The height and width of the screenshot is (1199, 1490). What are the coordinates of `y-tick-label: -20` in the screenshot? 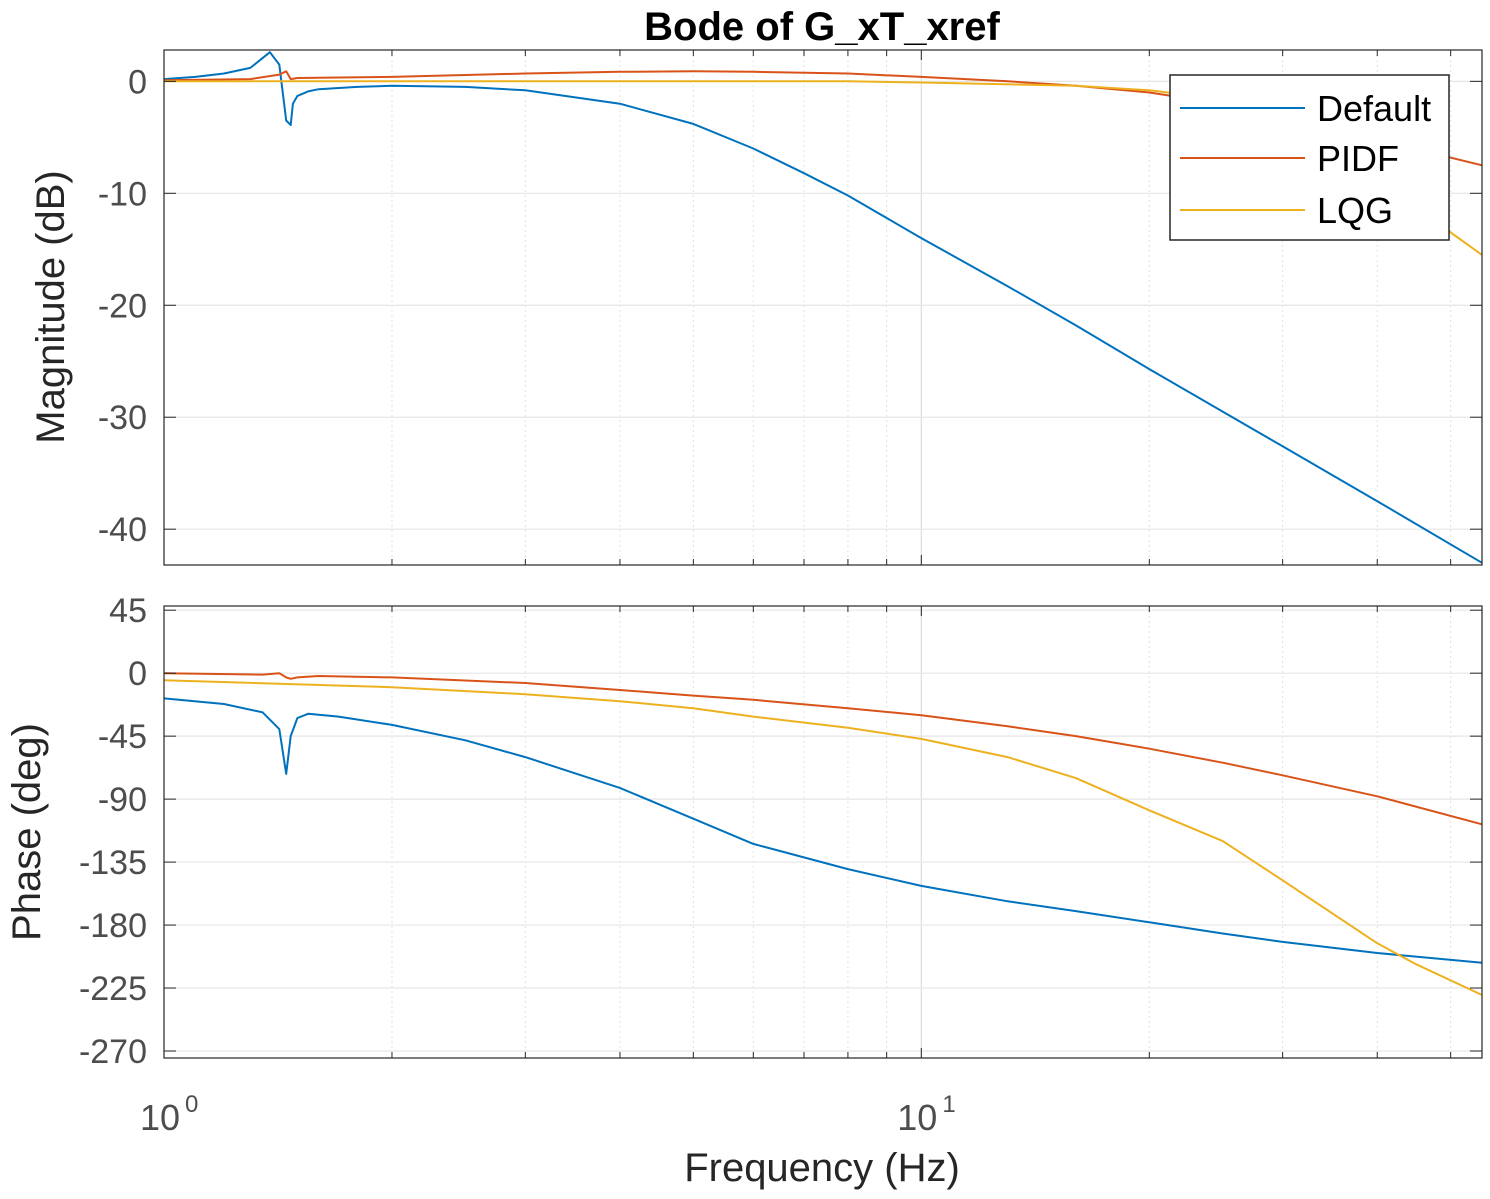 It's located at (122, 306).